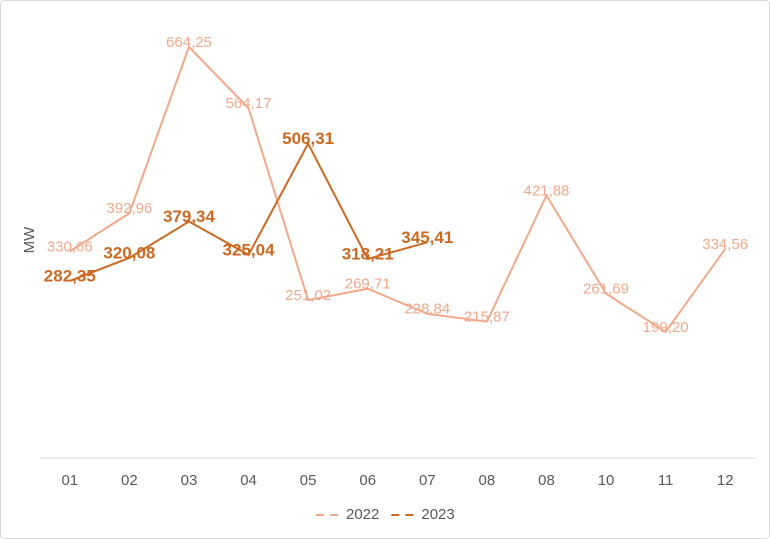  Describe the element at coordinates (69, 480) in the screenshot. I see `x-tick-label: 01` at that location.